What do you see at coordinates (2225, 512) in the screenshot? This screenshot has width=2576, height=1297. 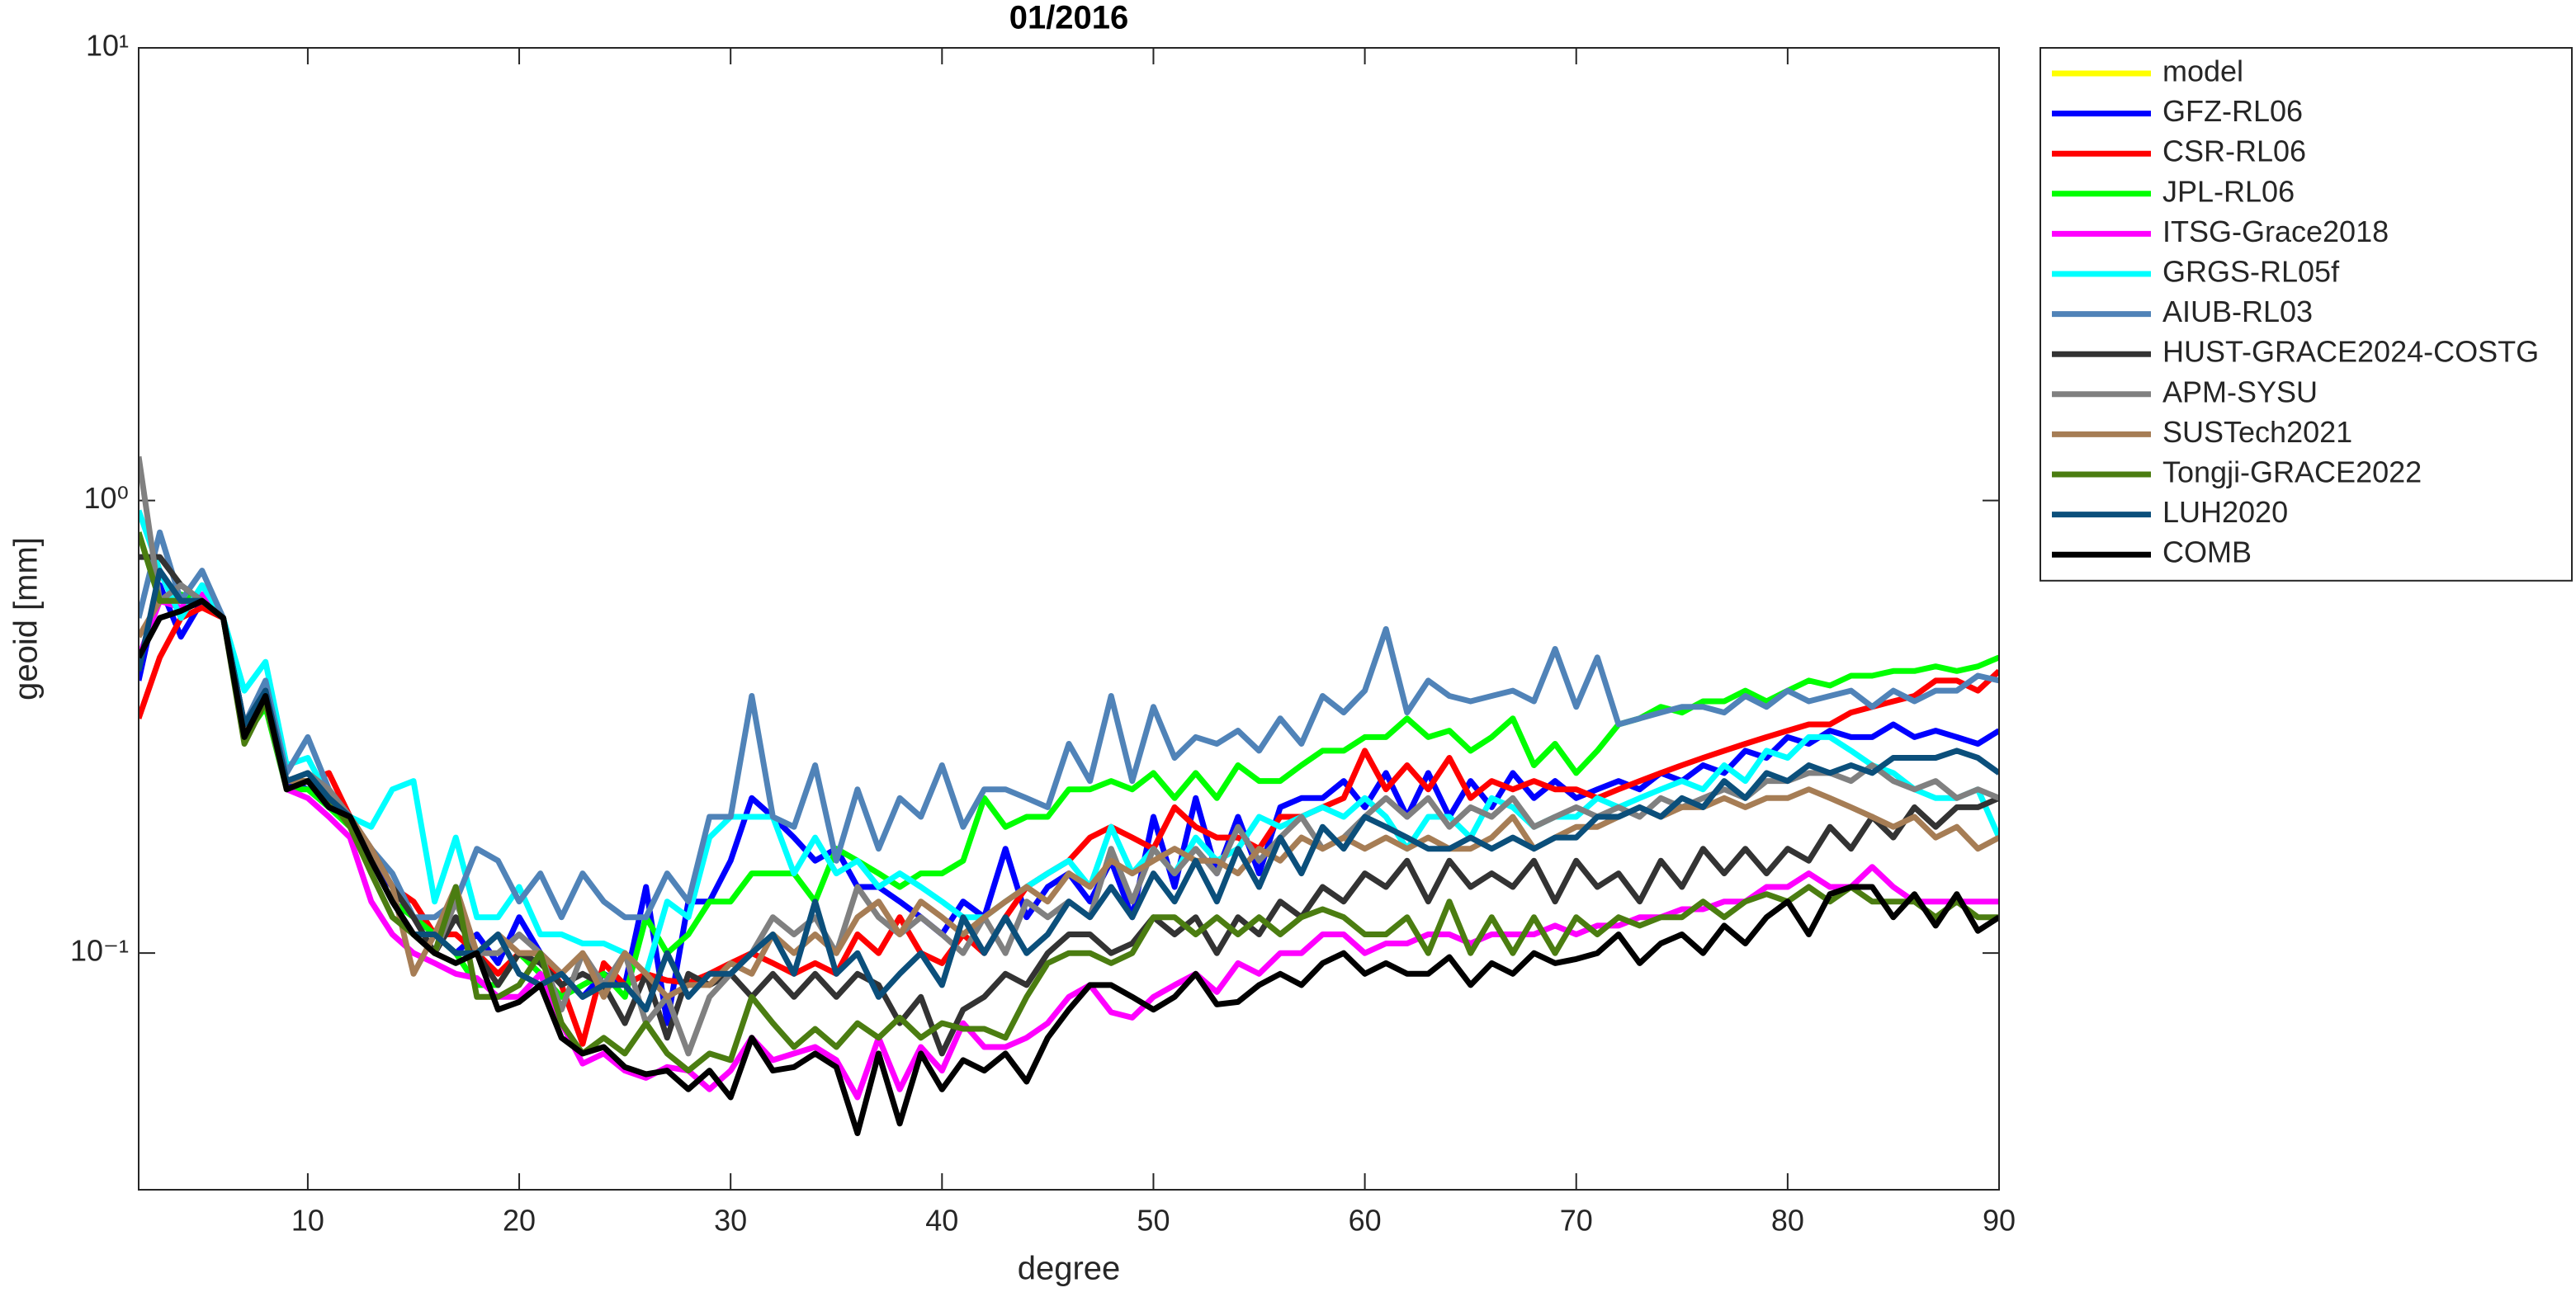 I see `legend-label: LUH2020` at bounding box center [2225, 512].